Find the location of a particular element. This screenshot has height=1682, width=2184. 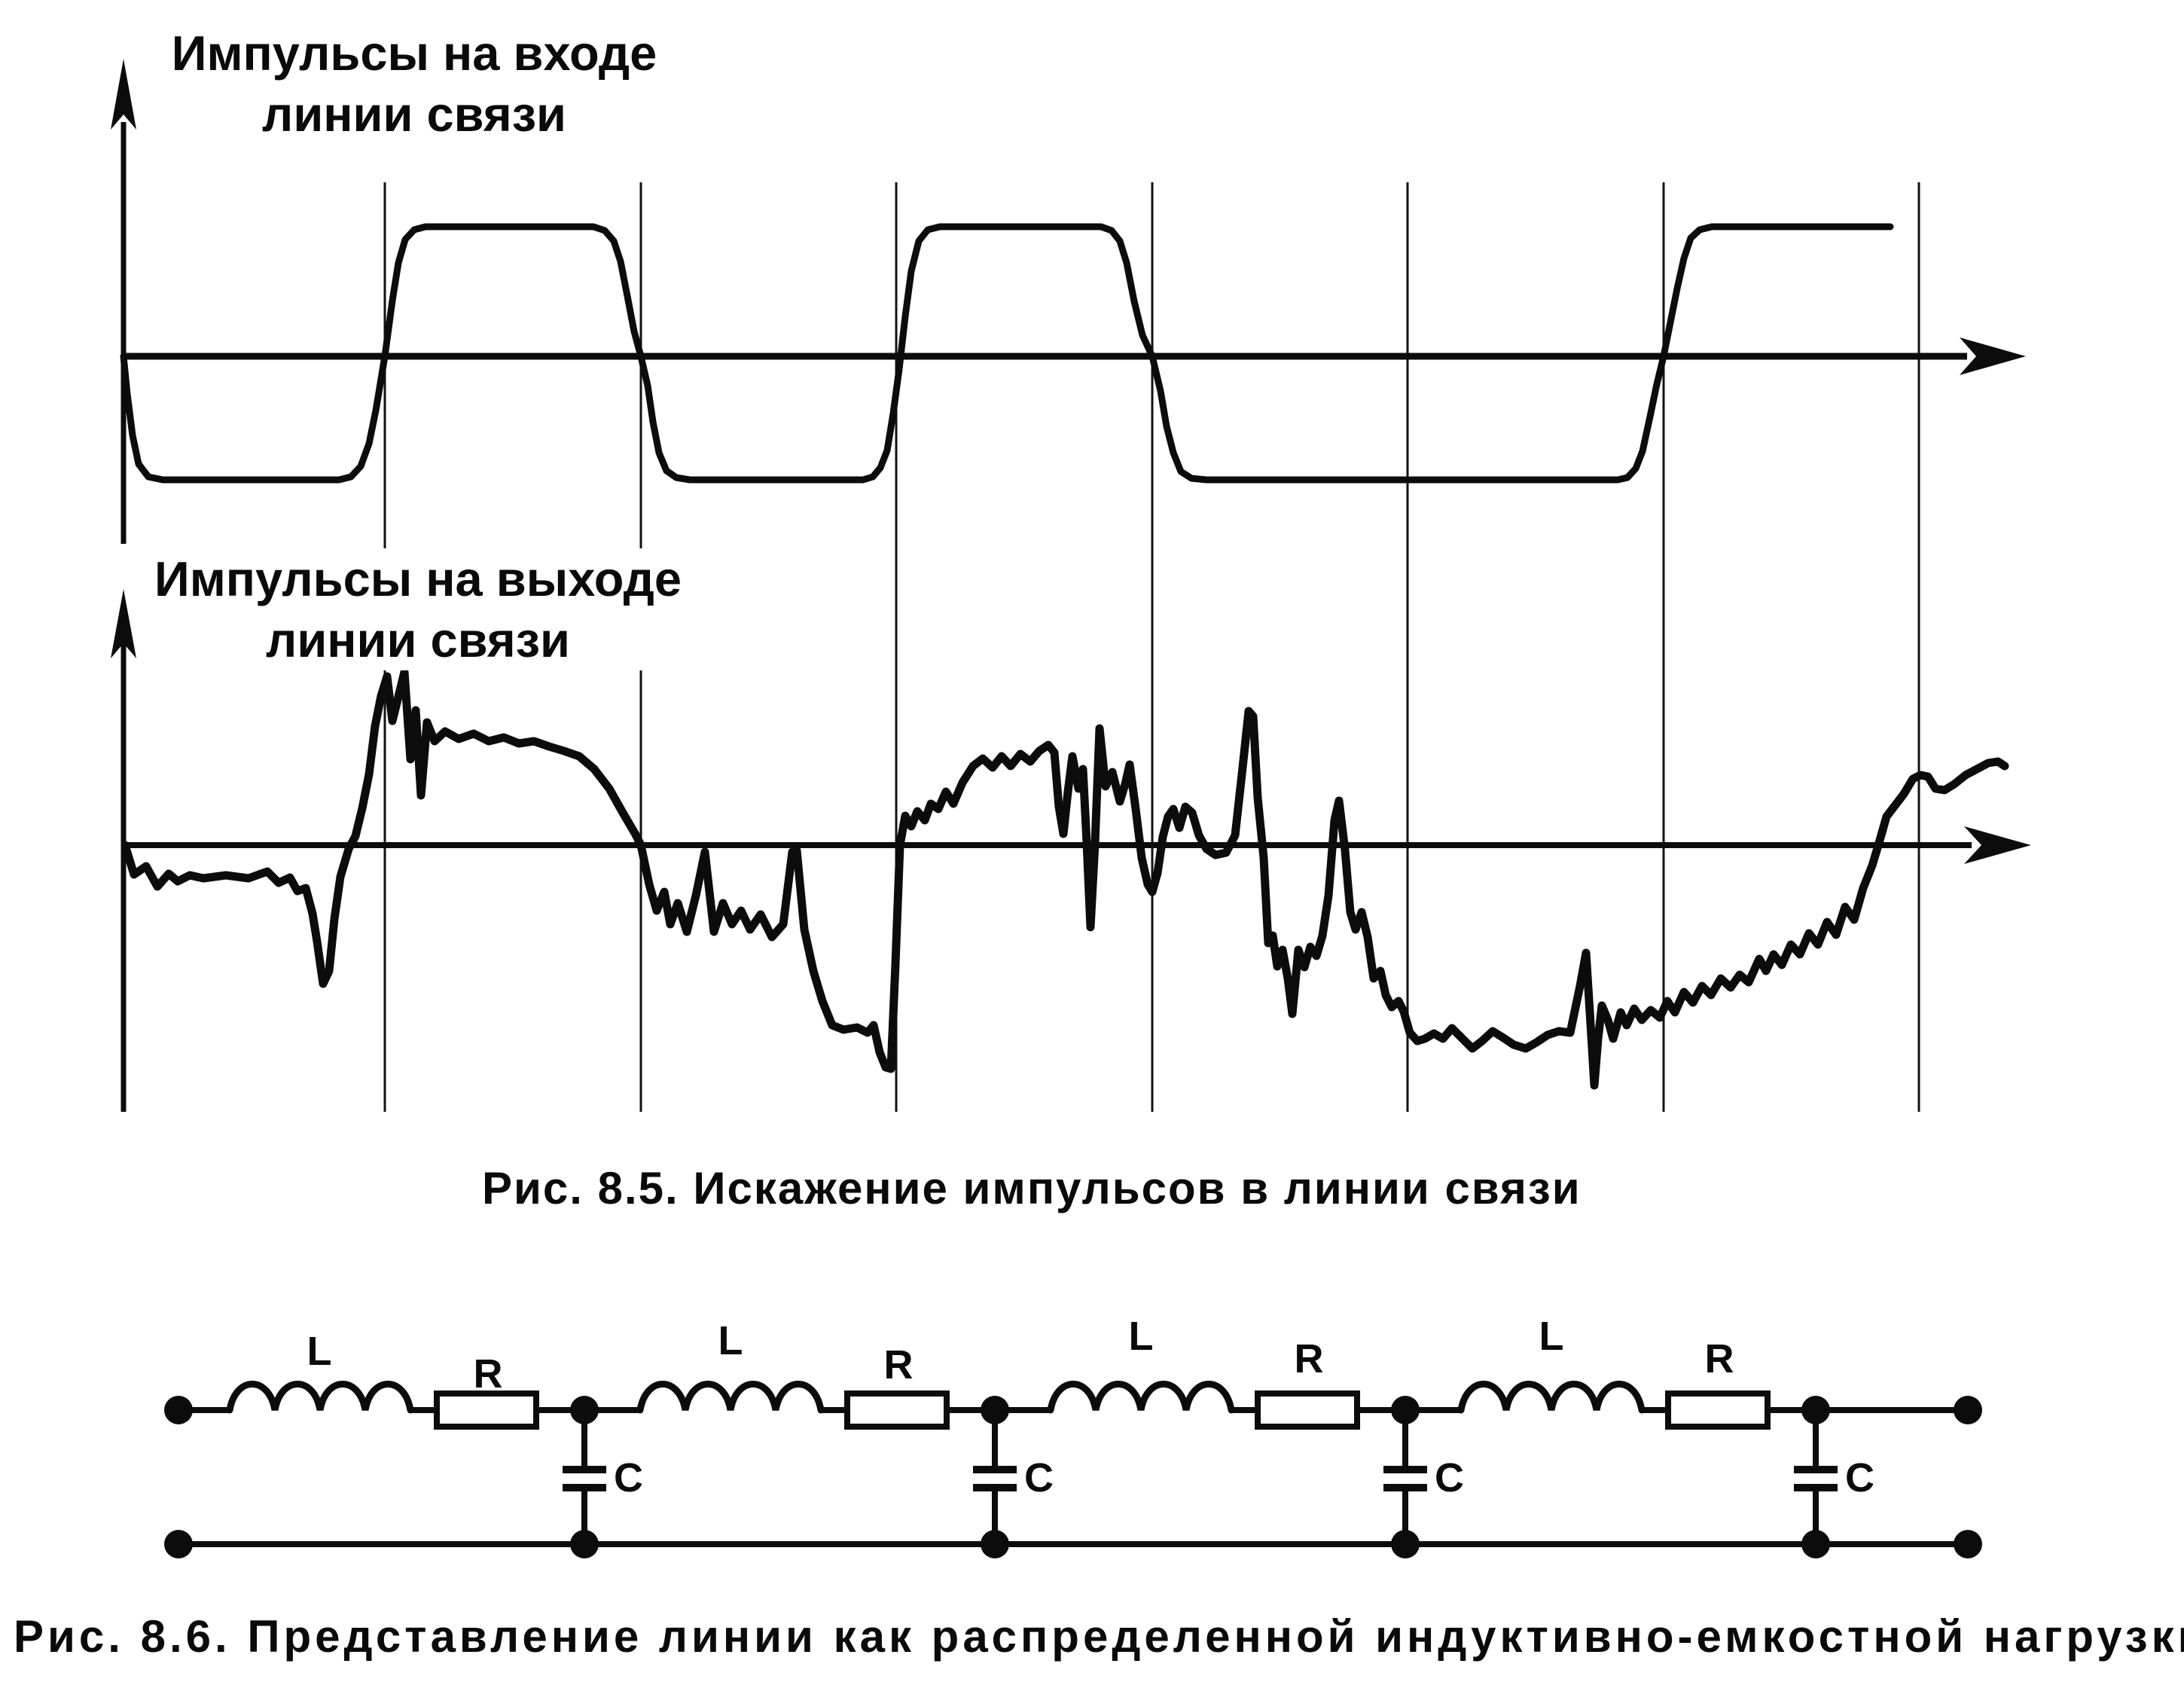

input-x-axis-arrow-icon is located at coordinates (1993, 356).